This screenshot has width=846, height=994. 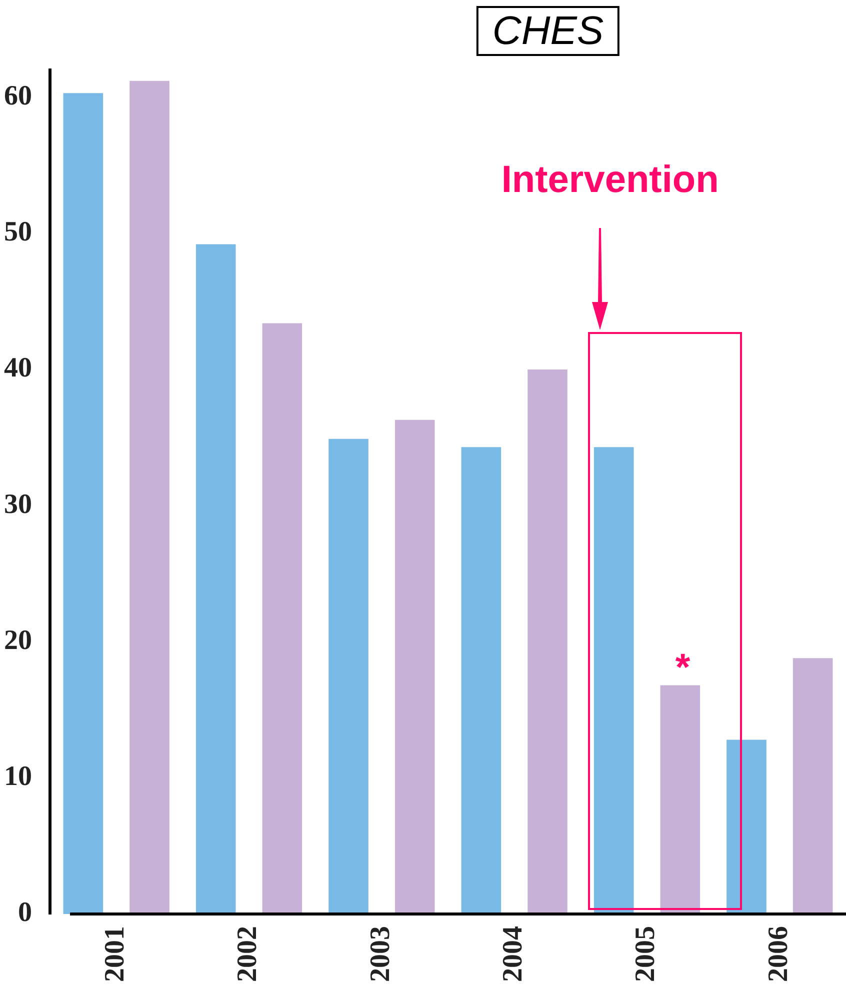 I want to click on x-tick-label: 2003, so click(x=380, y=954).